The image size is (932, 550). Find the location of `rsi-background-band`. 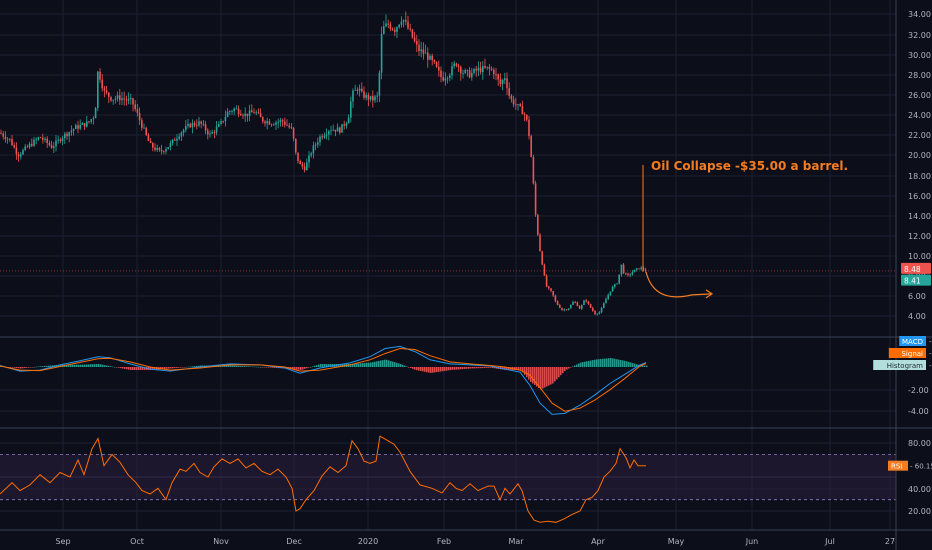

rsi-background-band is located at coordinates (448, 477).